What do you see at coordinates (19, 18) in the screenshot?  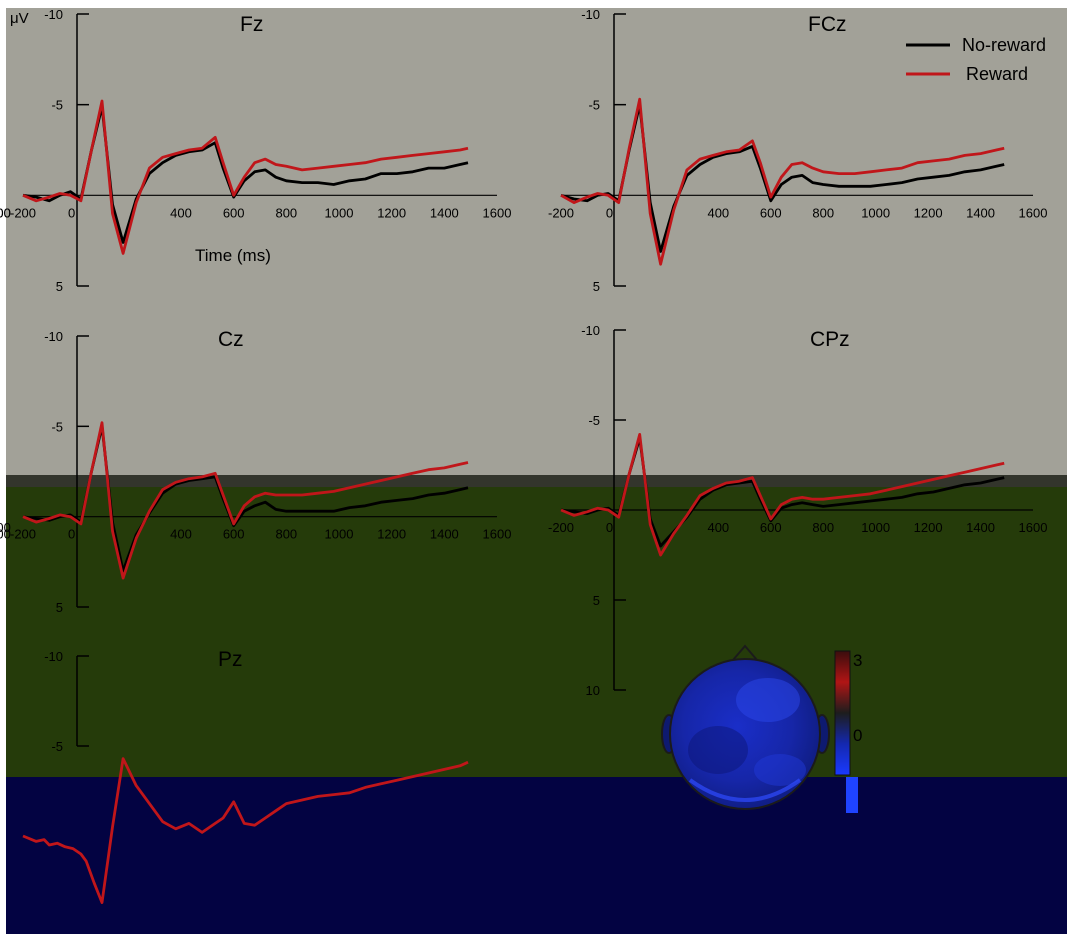 I see `y-unit-label: μV` at bounding box center [19, 18].